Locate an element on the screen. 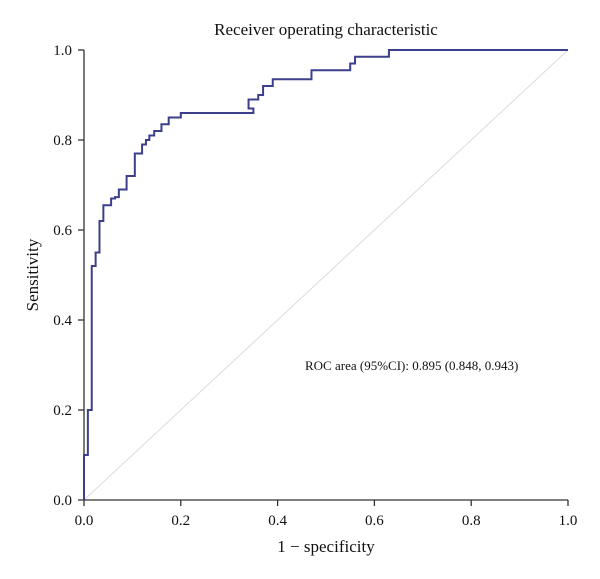 This screenshot has width=600, height=579. chart-title: Receiver operating characteristic is located at coordinates (326, 29).